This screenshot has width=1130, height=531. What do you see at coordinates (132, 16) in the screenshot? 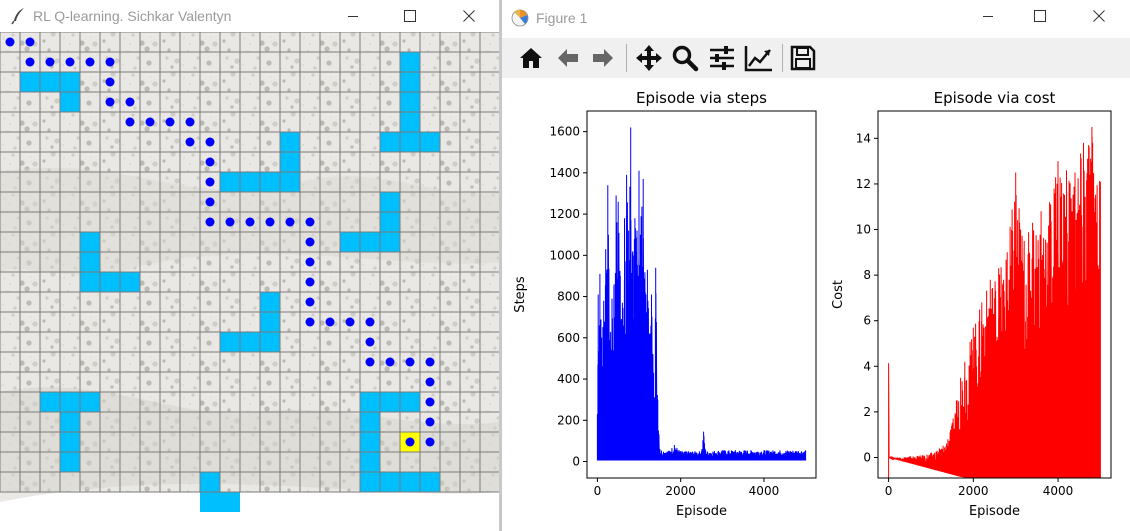
I see `window-title: RL Q-learning. Sichkar Valentyn` at bounding box center [132, 16].